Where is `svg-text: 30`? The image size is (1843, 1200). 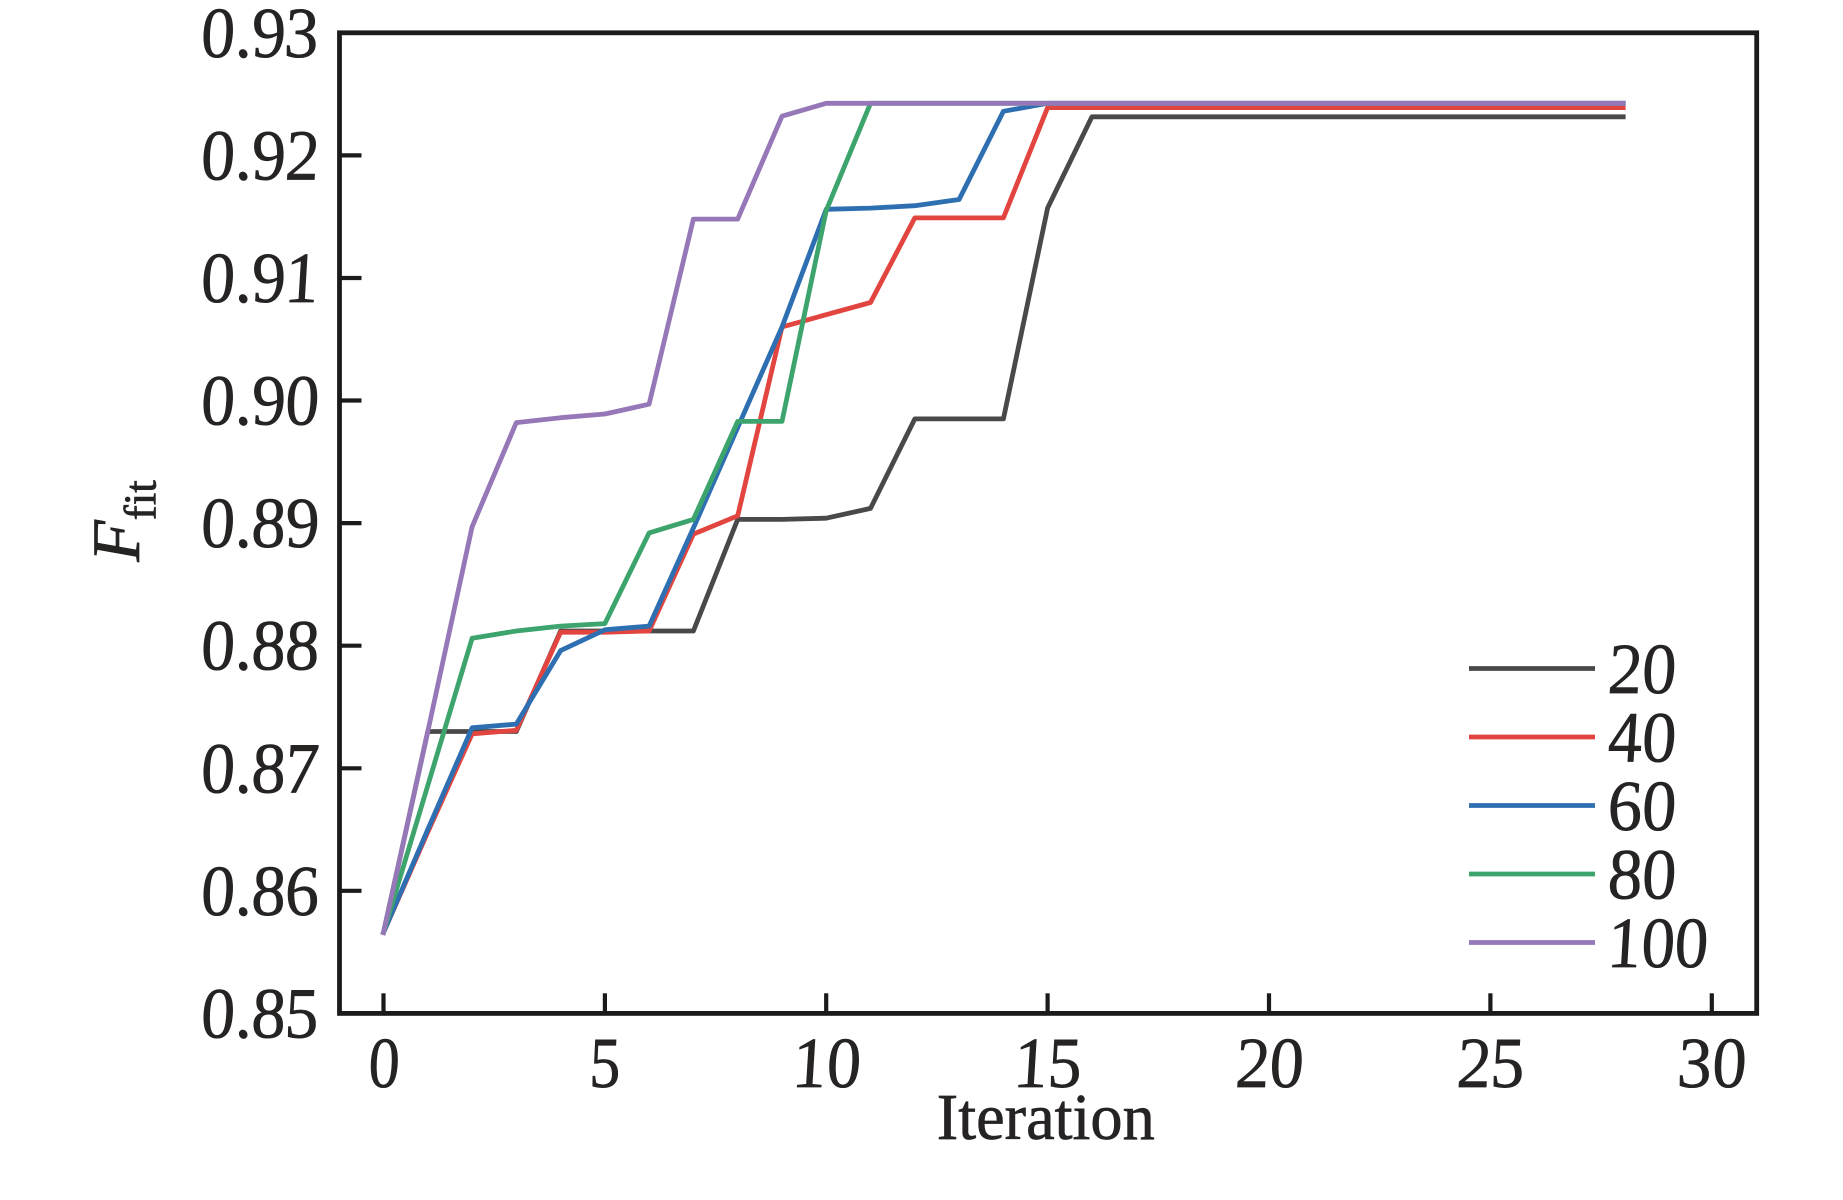
svg-text: 30 is located at coordinates (1711, 1063).